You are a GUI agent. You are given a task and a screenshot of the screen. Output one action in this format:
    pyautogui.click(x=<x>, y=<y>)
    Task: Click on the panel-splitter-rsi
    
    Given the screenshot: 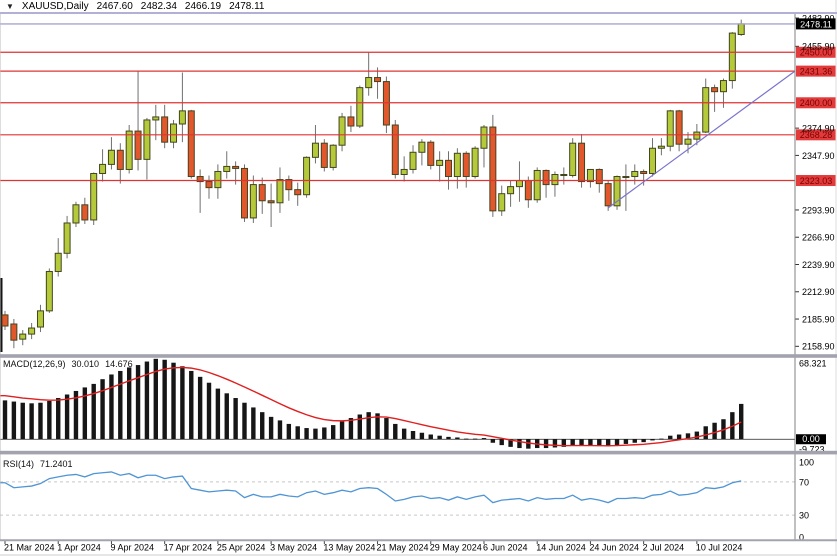 What is the action you would take?
    pyautogui.click(x=418, y=452)
    